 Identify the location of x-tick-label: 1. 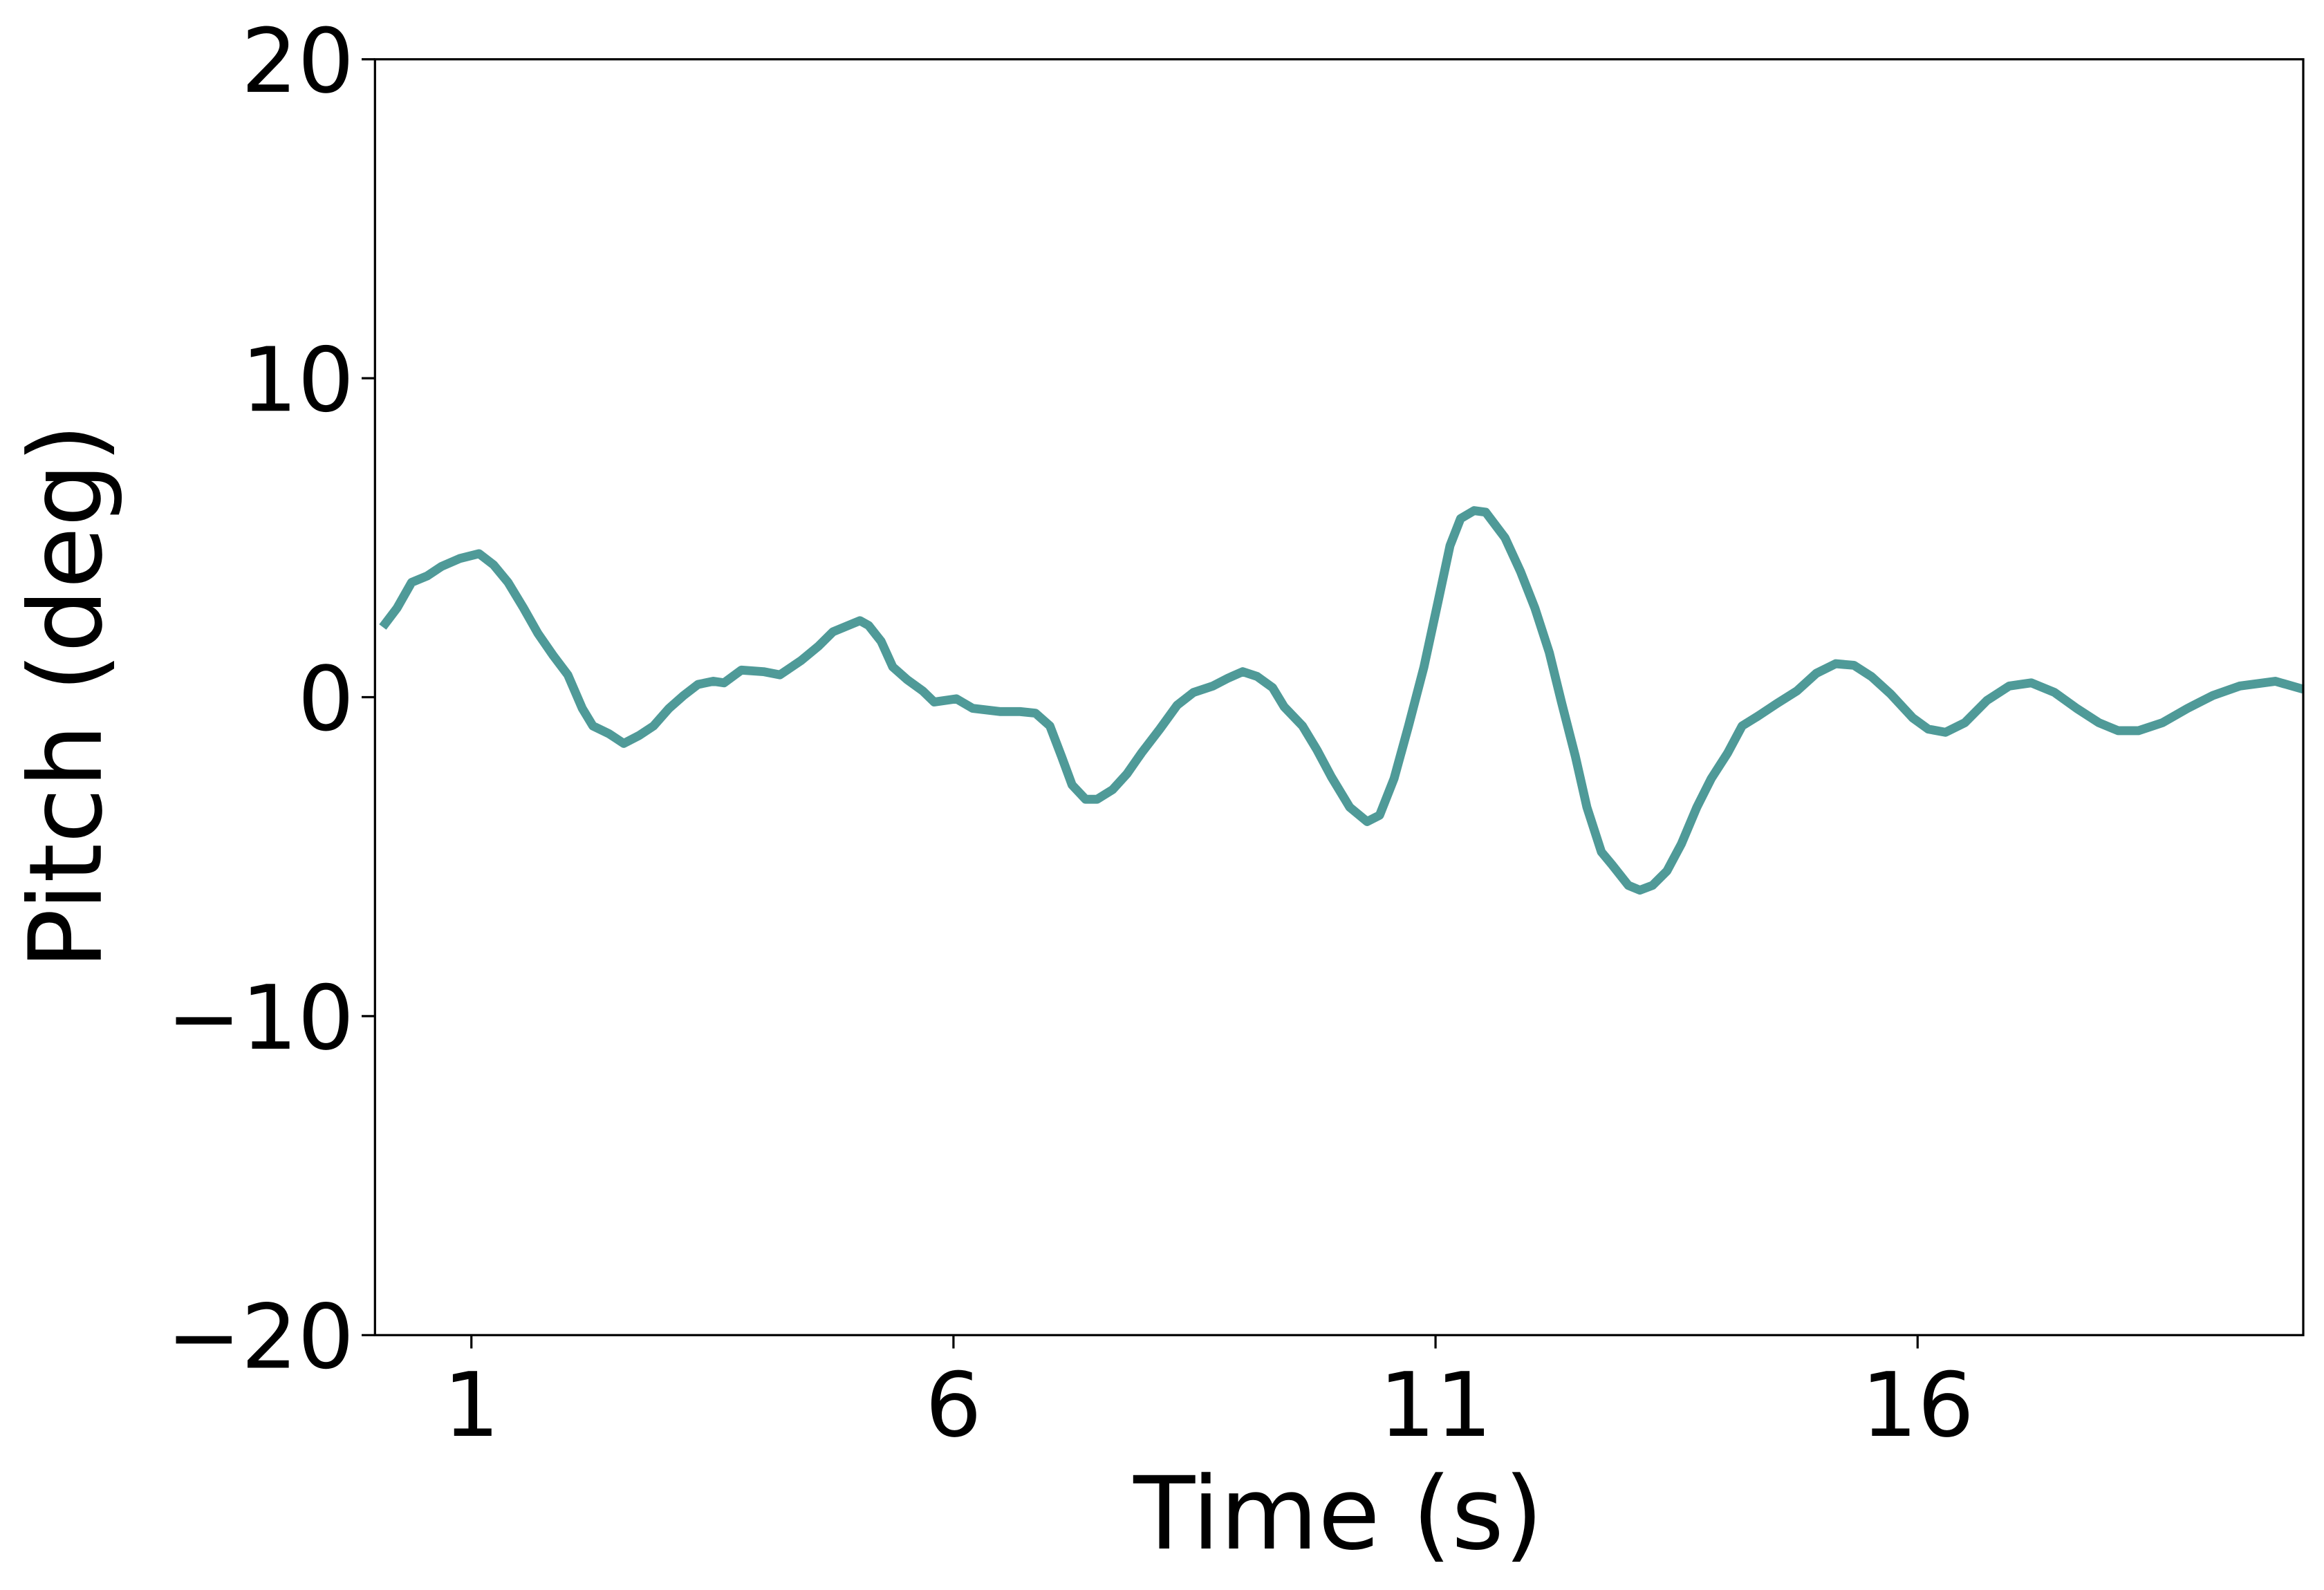
(471, 1405).